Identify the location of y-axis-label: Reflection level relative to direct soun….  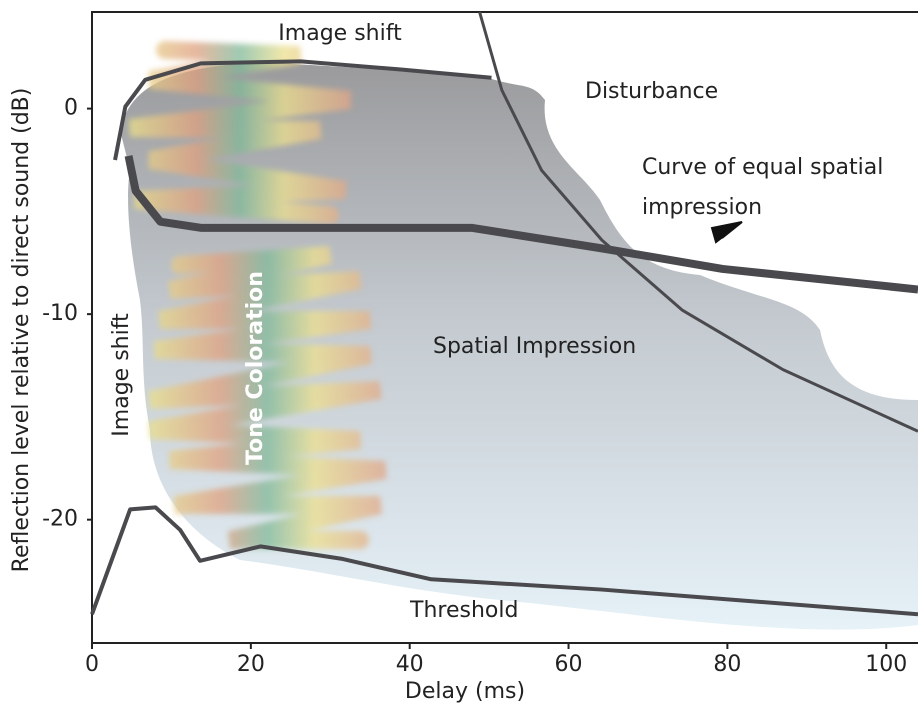
(21, 330).